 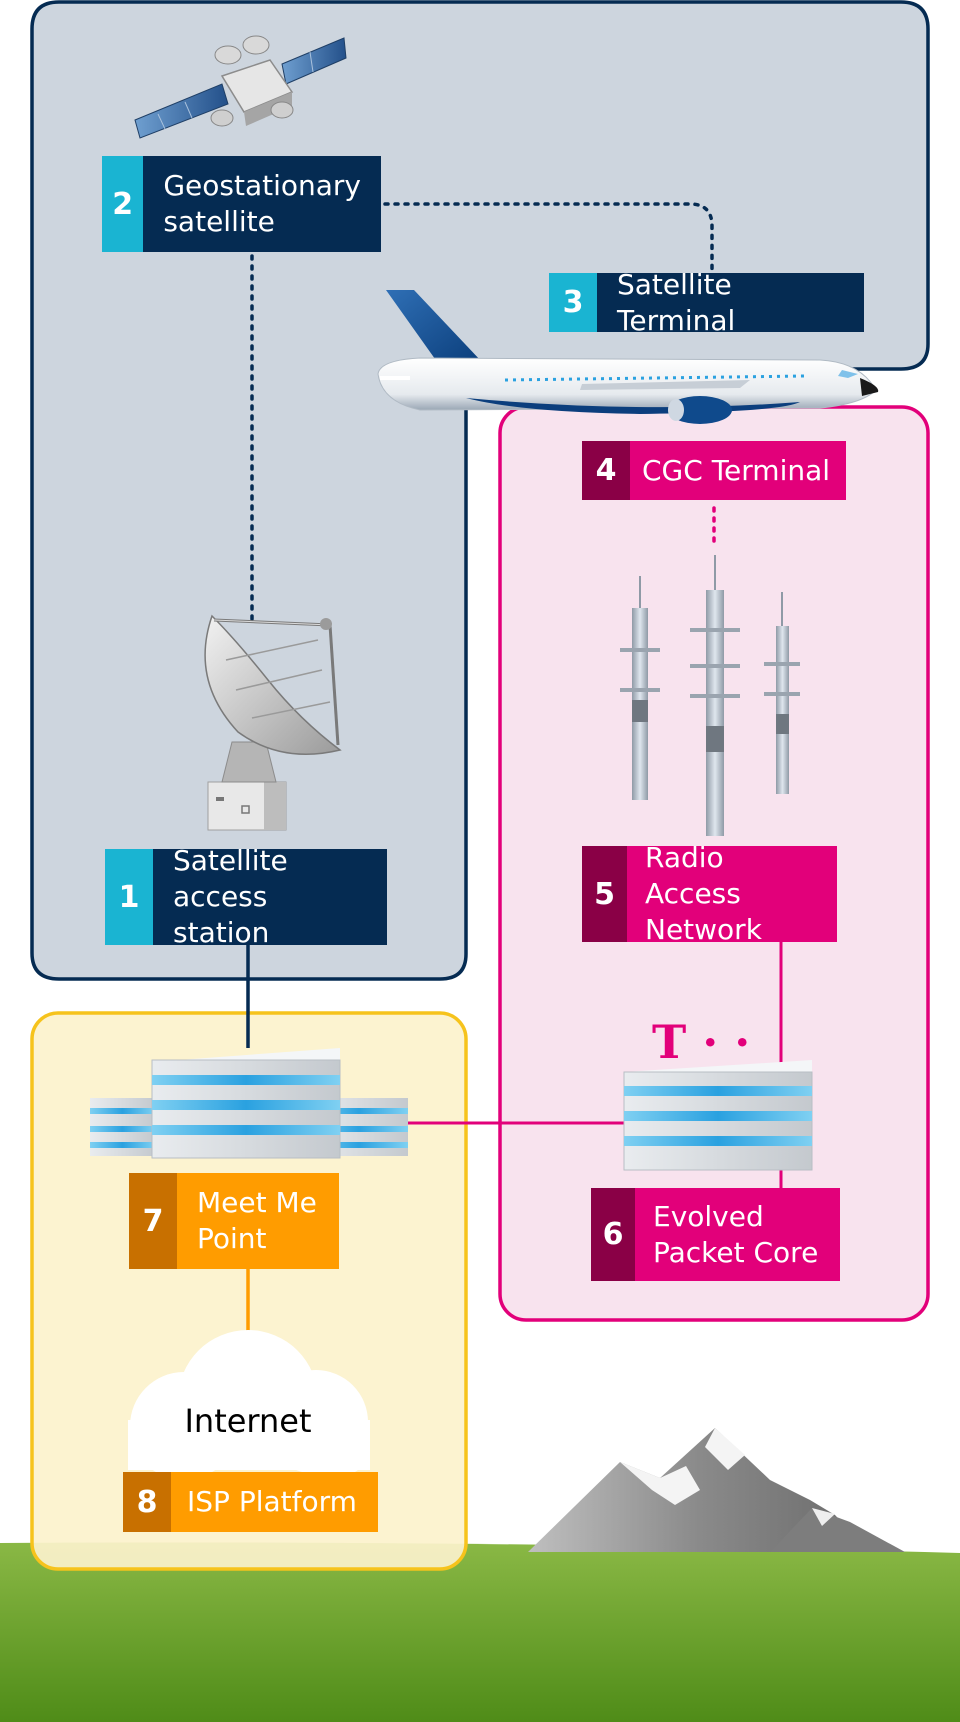 I want to click on label-number: 2, so click(x=123, y=204).